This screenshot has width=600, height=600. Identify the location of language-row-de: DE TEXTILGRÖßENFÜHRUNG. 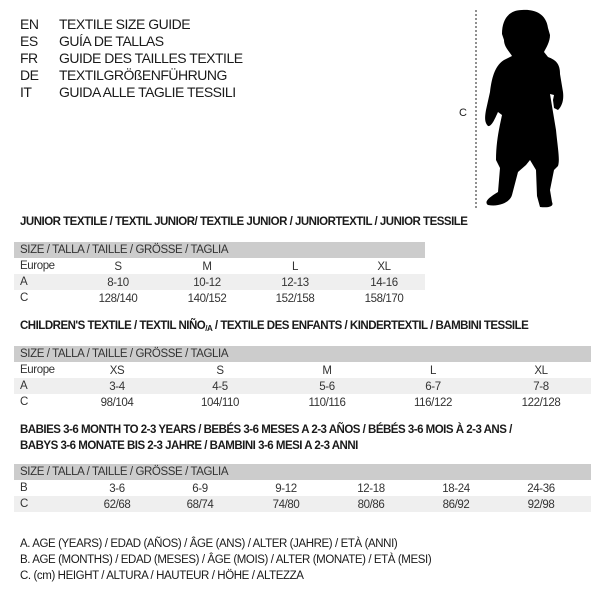
(123, 75).